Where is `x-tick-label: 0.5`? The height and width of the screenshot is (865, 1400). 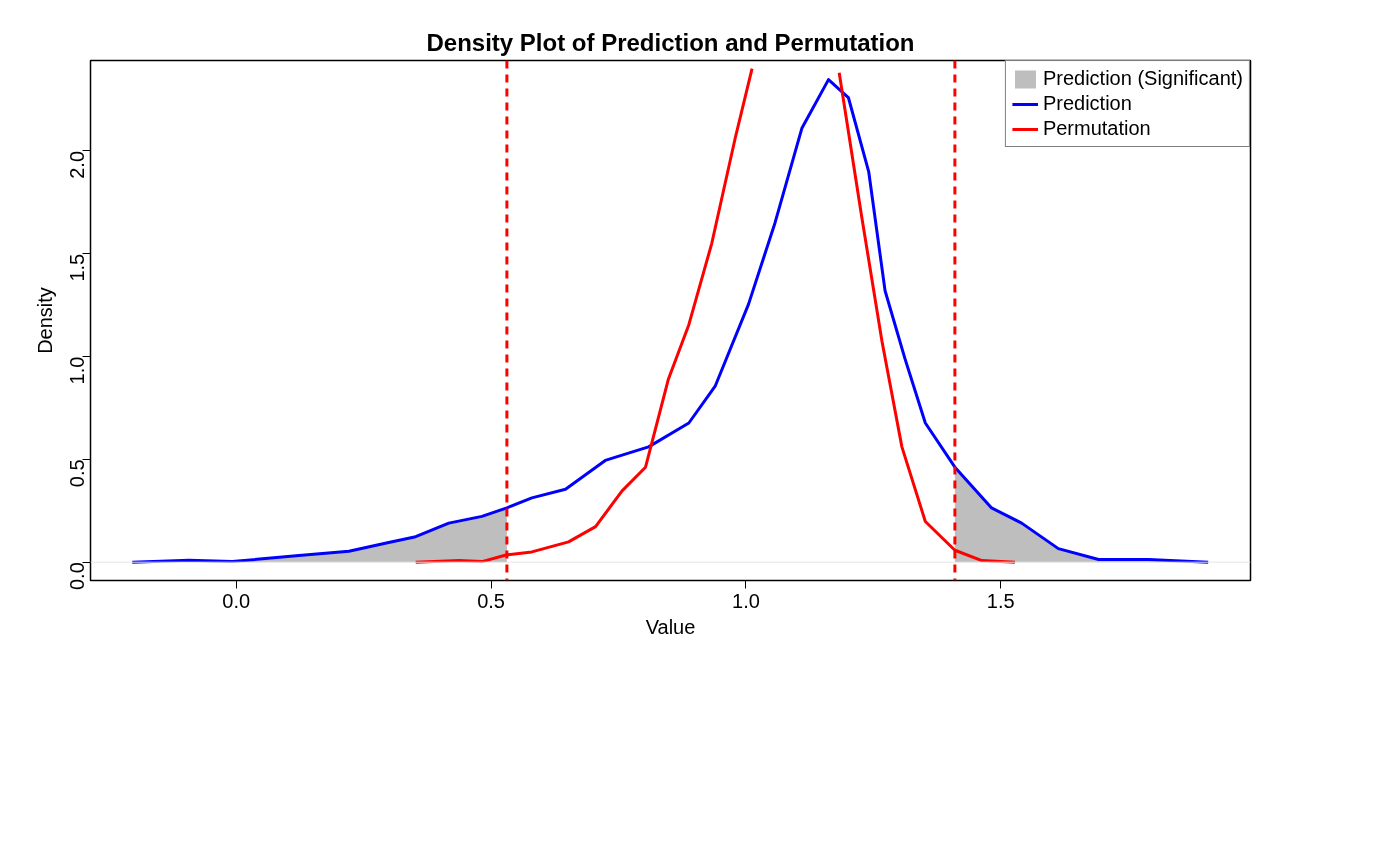 x-tick-label: 0.5 is located at coordinates (491, 600).